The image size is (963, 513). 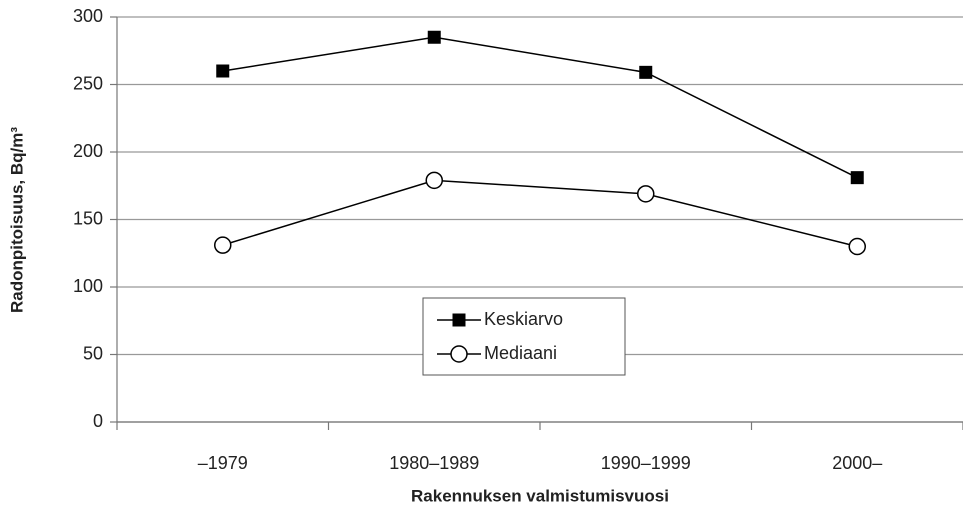 What do you see at coordinates (540, 495) in the screenshot?
I see `x-axis-title: Rakennuksen valmistumisvuosi` at bounding box center [540, 495].